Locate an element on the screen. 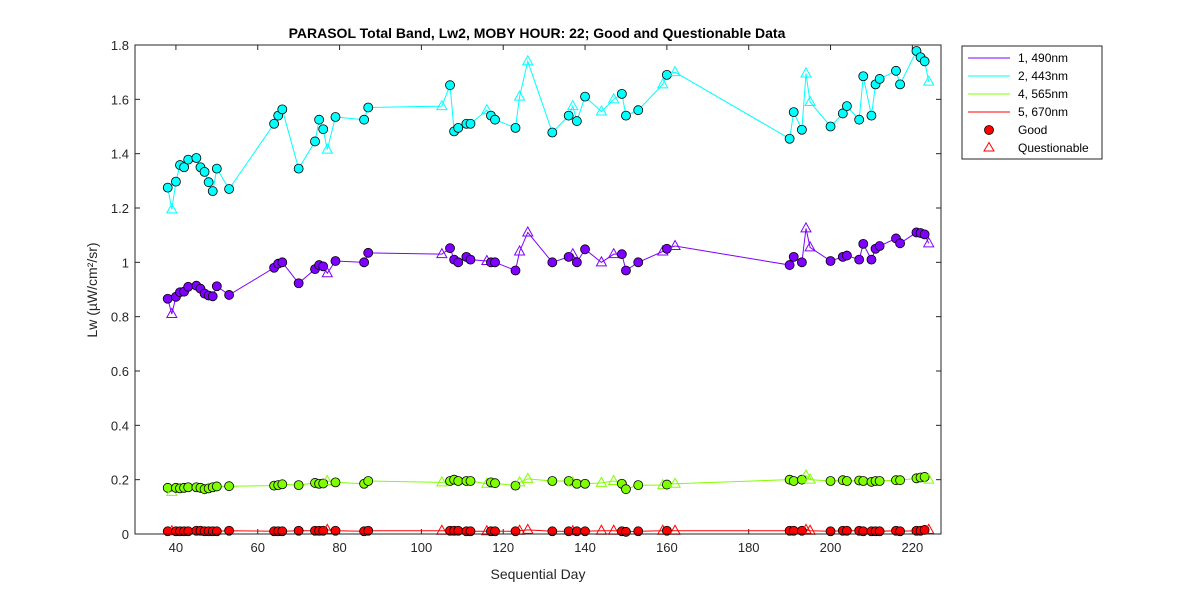 This screenshot has width=1200, height=600. legend-label-good: Good is located at coordinates (1032, 130).